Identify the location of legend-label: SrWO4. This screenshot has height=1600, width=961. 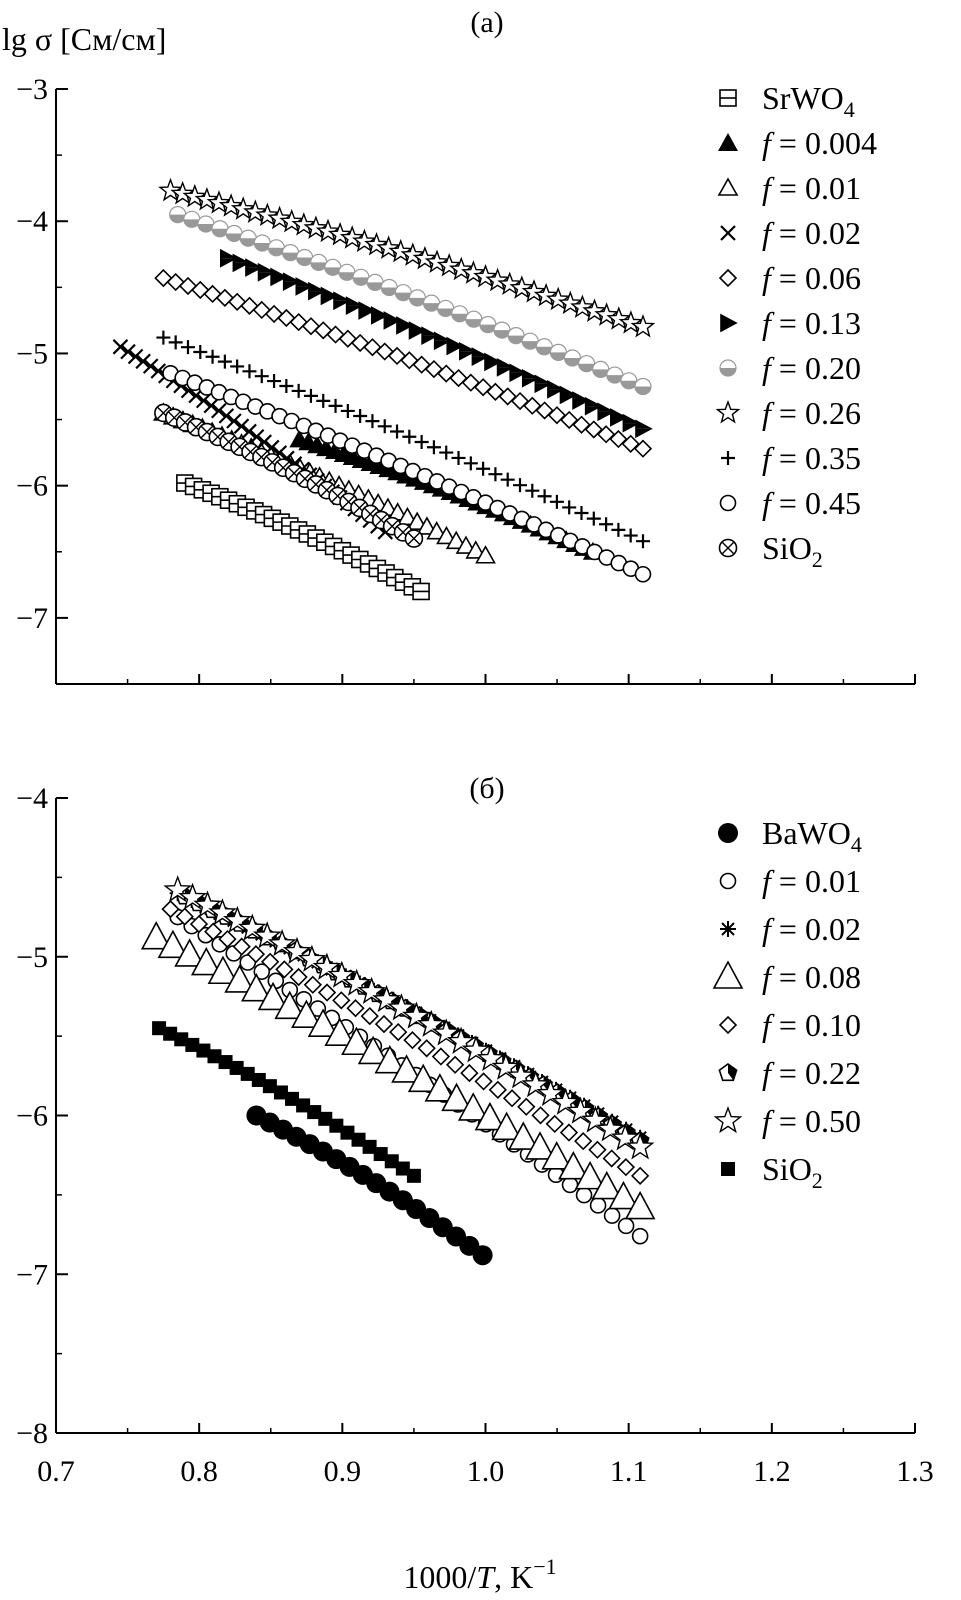
(808, 101).